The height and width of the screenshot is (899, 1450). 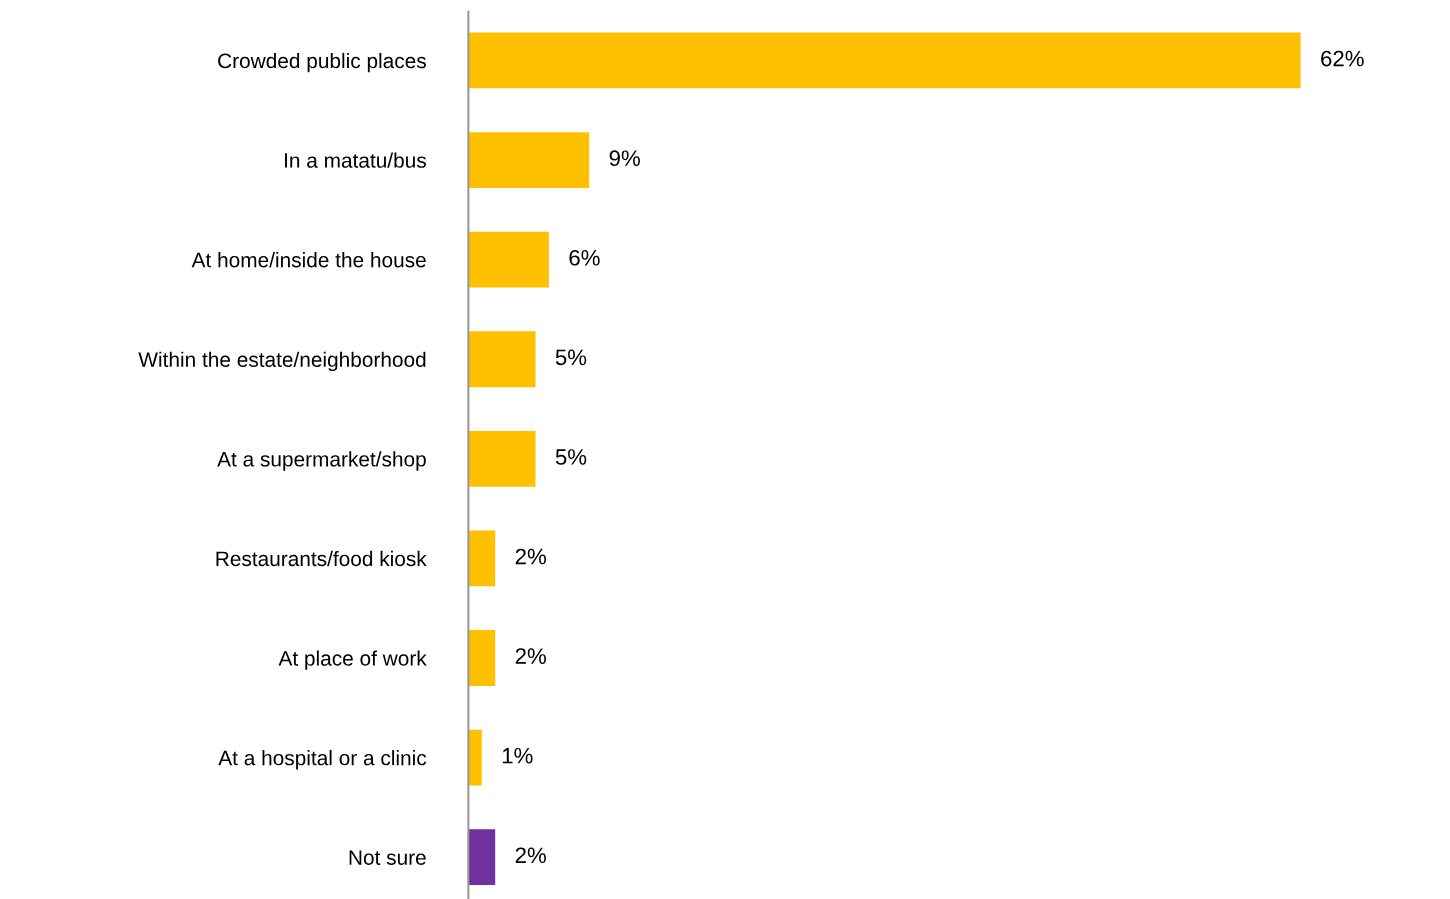 What do you see at coordinates (584, 257) in the screenshot?
I see `data-label: 6%` at bounding box center [584, 257].